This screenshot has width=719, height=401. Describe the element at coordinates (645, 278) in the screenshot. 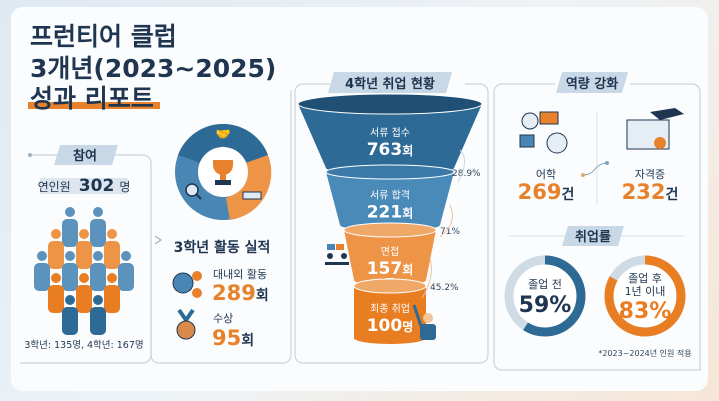

I see `donut-label: 졸업 후` at that location.